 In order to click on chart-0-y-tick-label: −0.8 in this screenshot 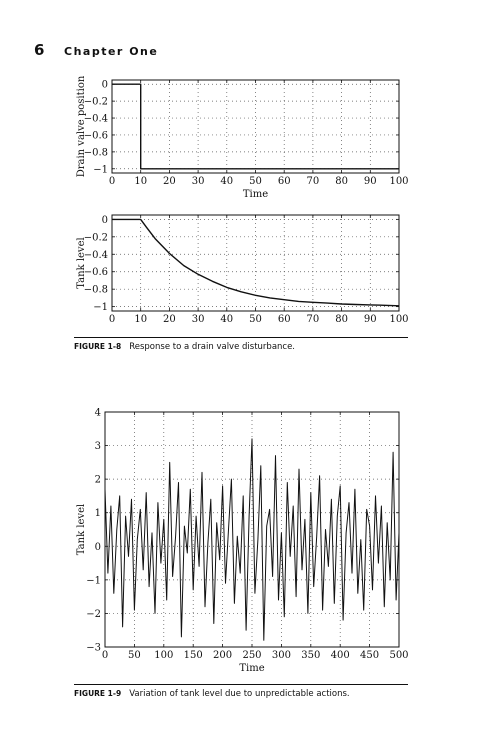, I will do `click(96, 152)`.